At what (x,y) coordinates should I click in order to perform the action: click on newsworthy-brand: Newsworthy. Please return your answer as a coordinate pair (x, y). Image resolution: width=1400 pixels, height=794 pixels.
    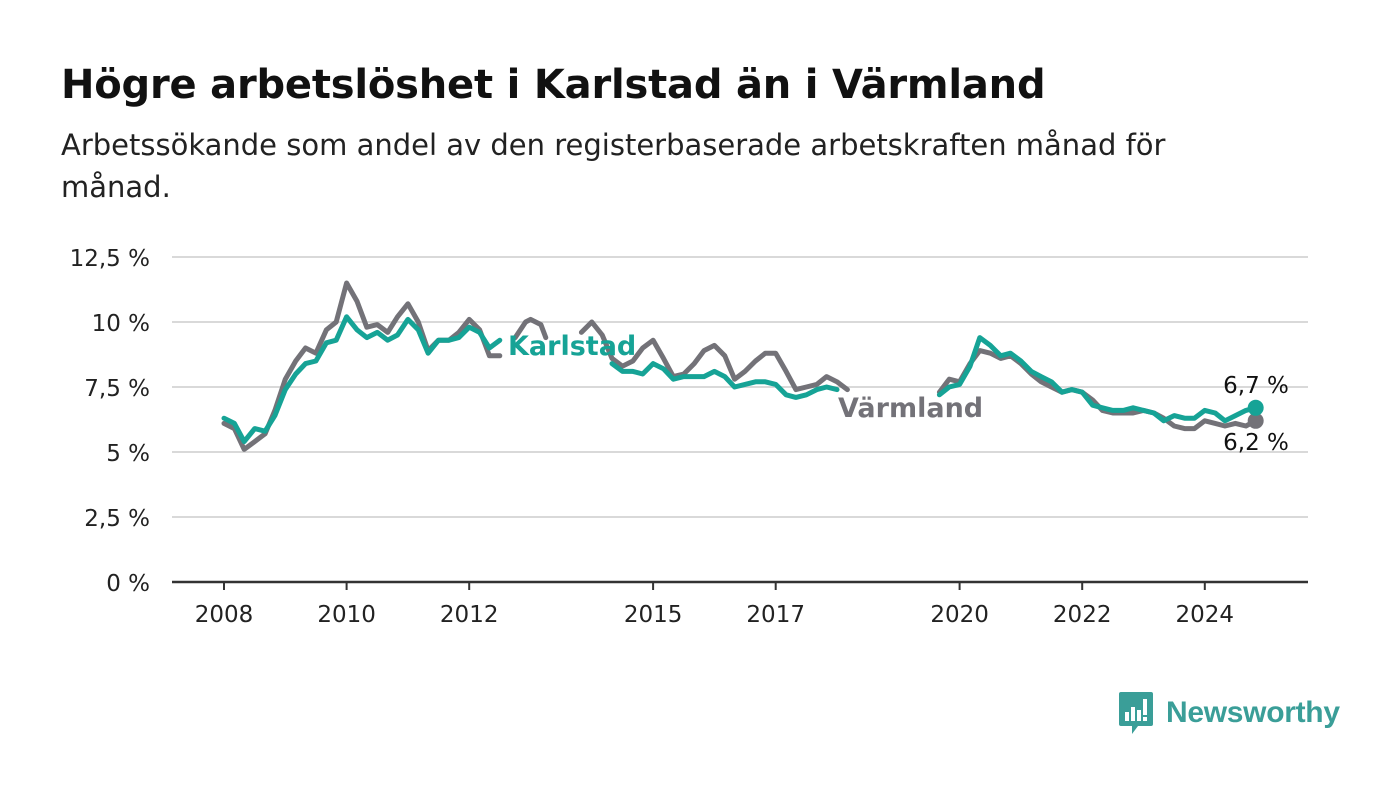
    Looking at the image, I should click on (1229, 713).